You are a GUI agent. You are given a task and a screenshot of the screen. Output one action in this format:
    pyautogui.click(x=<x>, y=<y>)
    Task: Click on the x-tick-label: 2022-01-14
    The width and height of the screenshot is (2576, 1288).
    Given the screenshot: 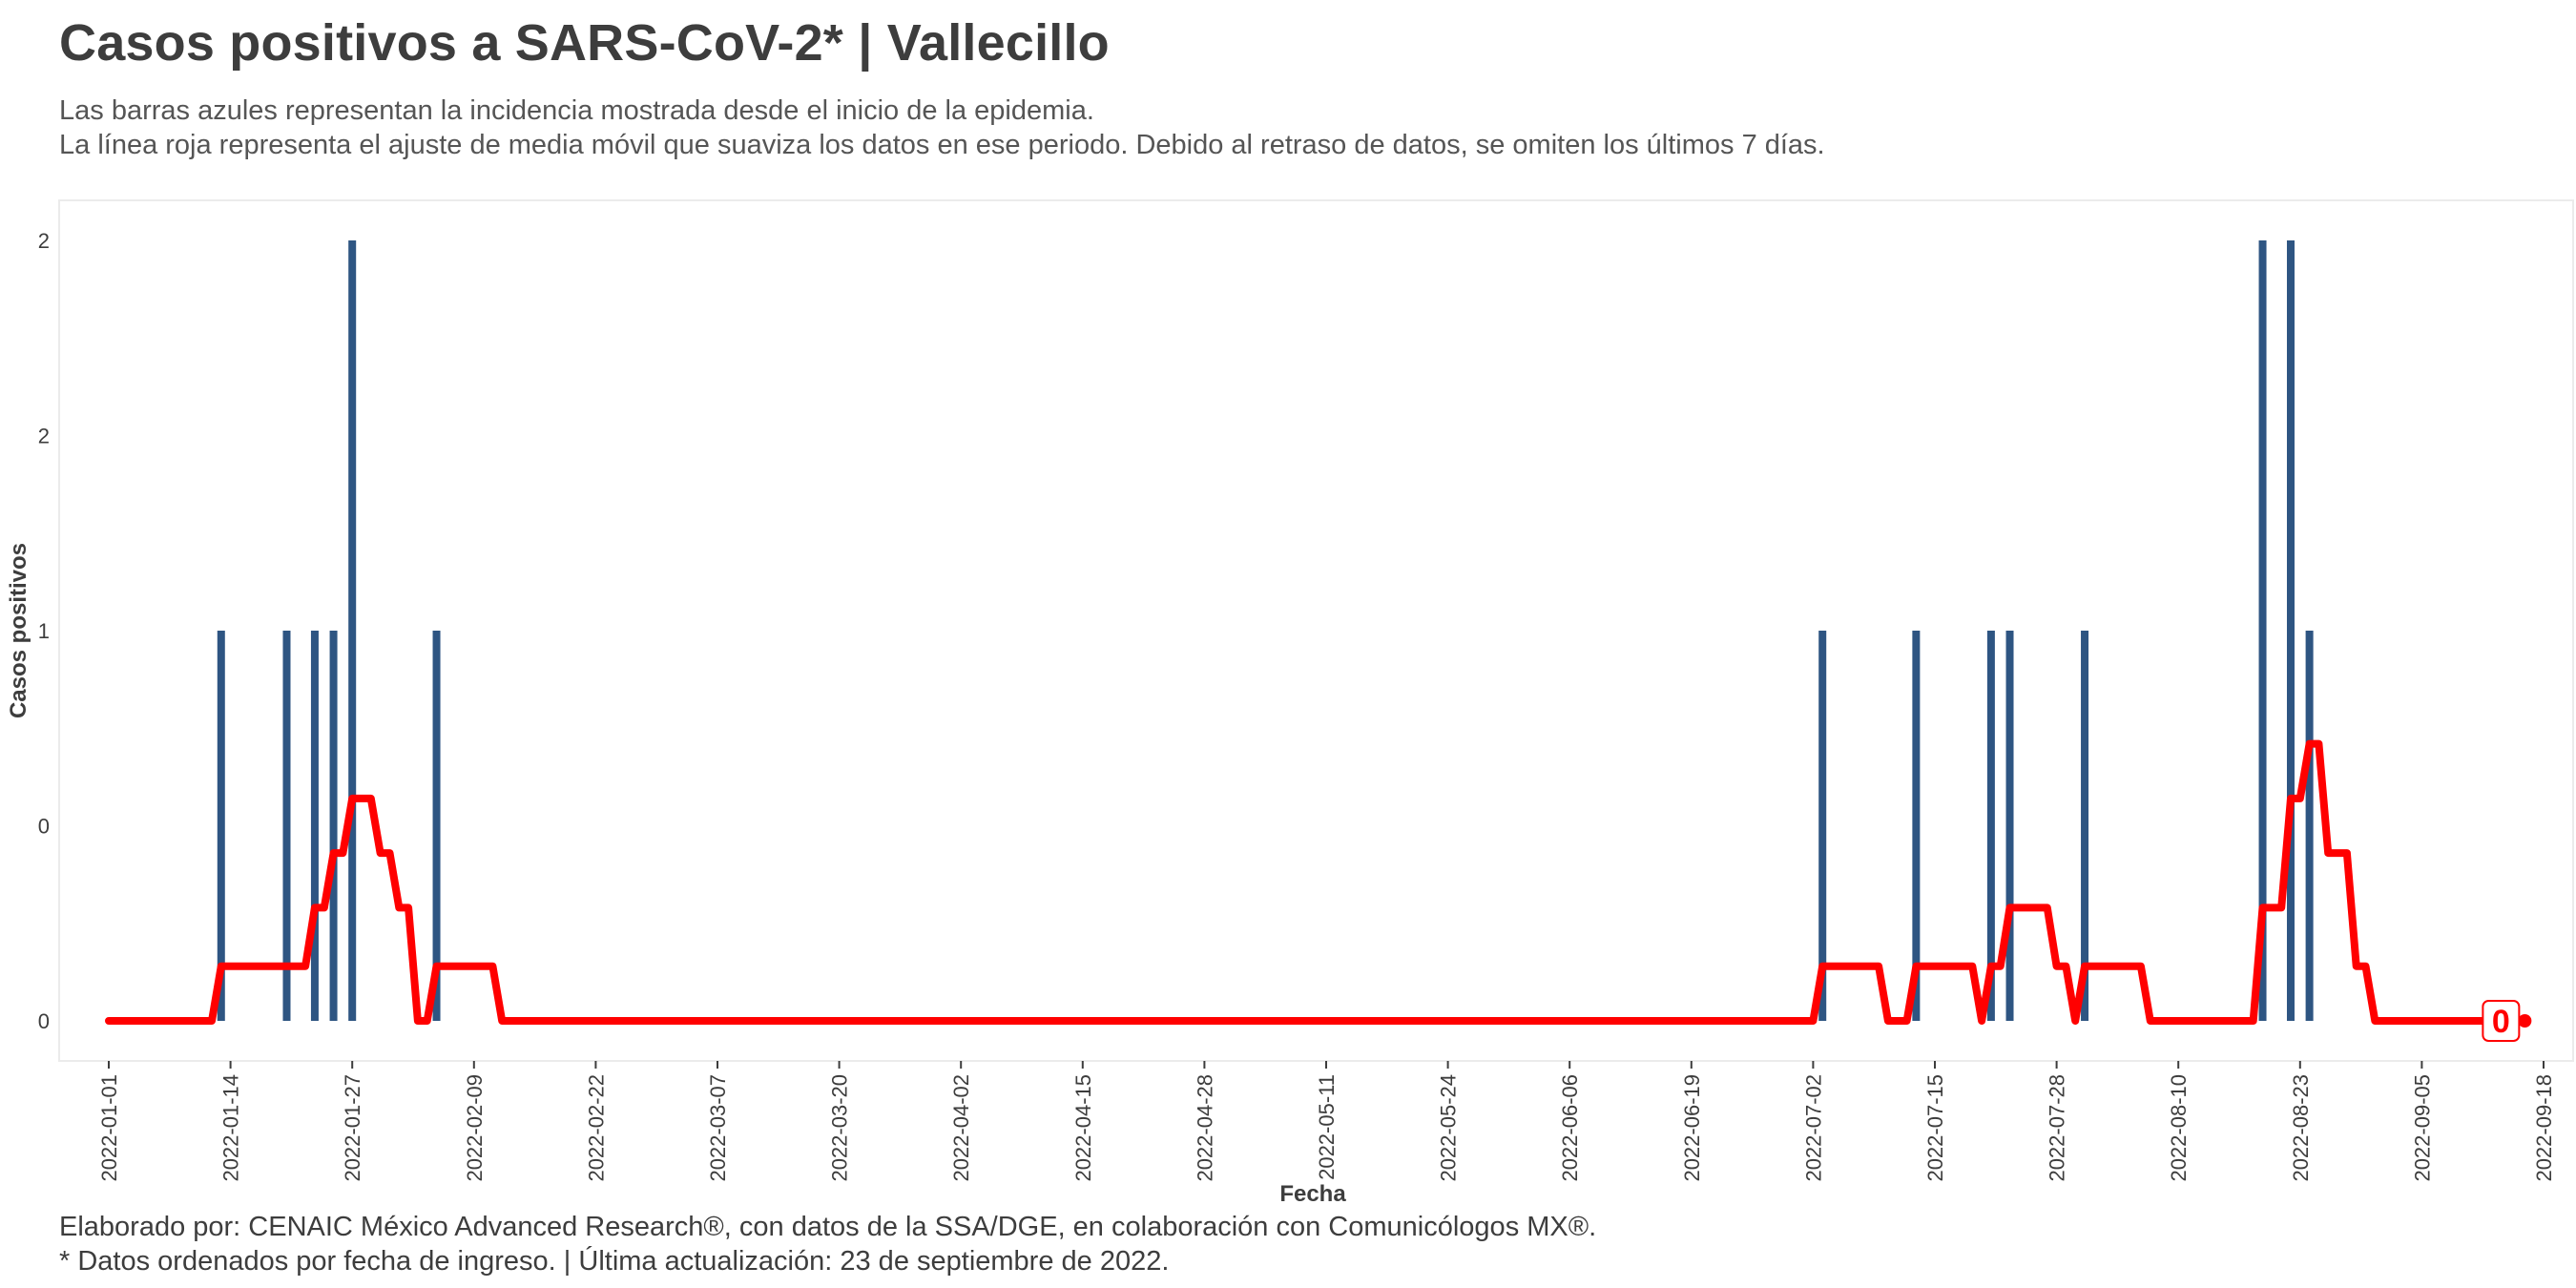 What is the action you would take?
    pyautogui.click(x=231, y=1128)
    